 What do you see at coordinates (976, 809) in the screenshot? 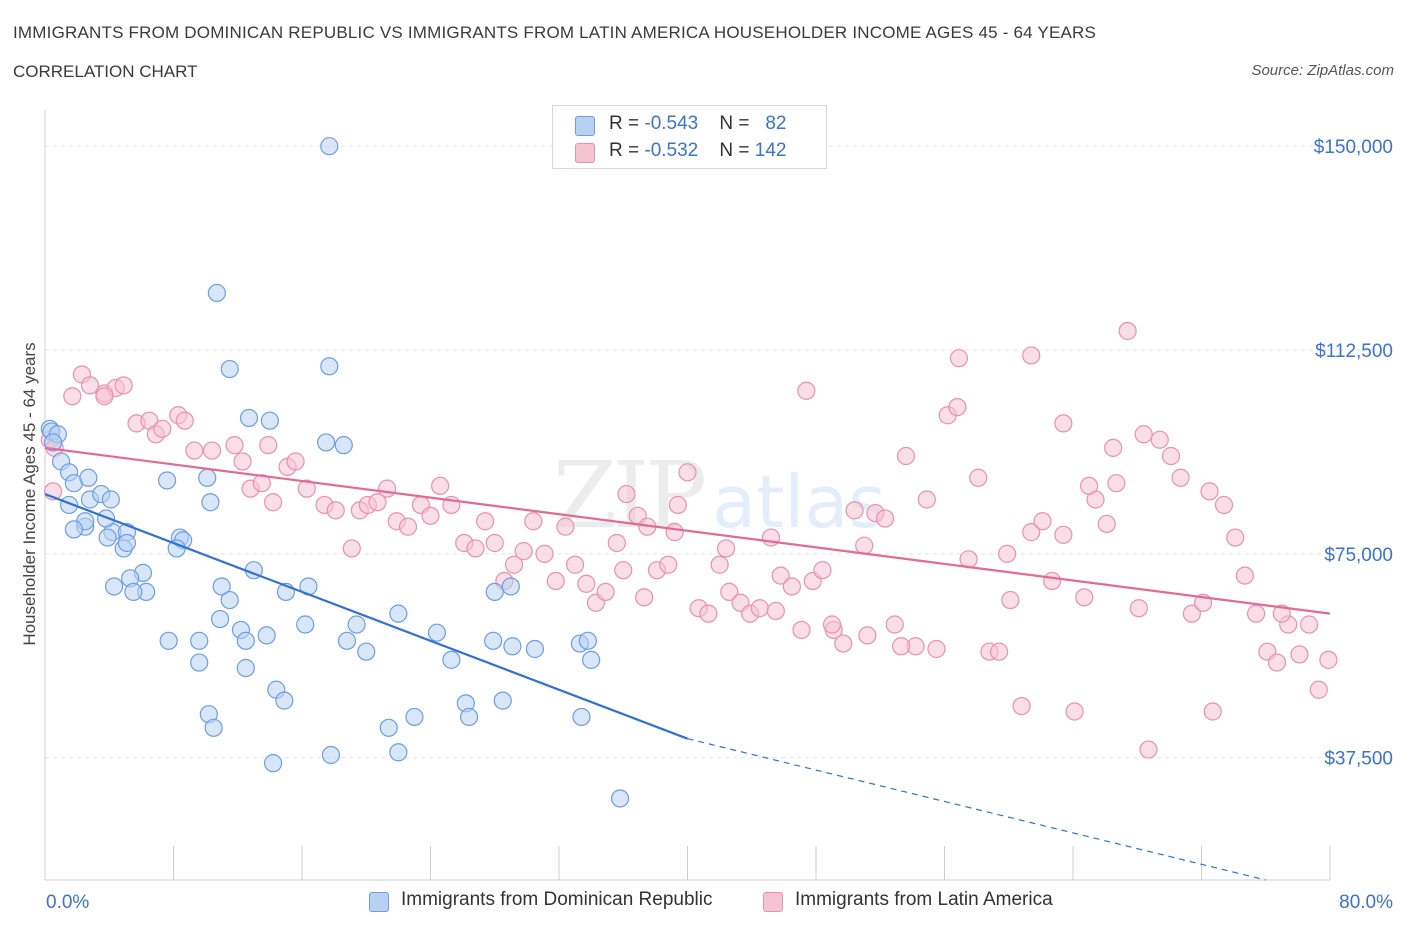
I see `trend-extension-dominican-republic` at bounding box center [976, 809].